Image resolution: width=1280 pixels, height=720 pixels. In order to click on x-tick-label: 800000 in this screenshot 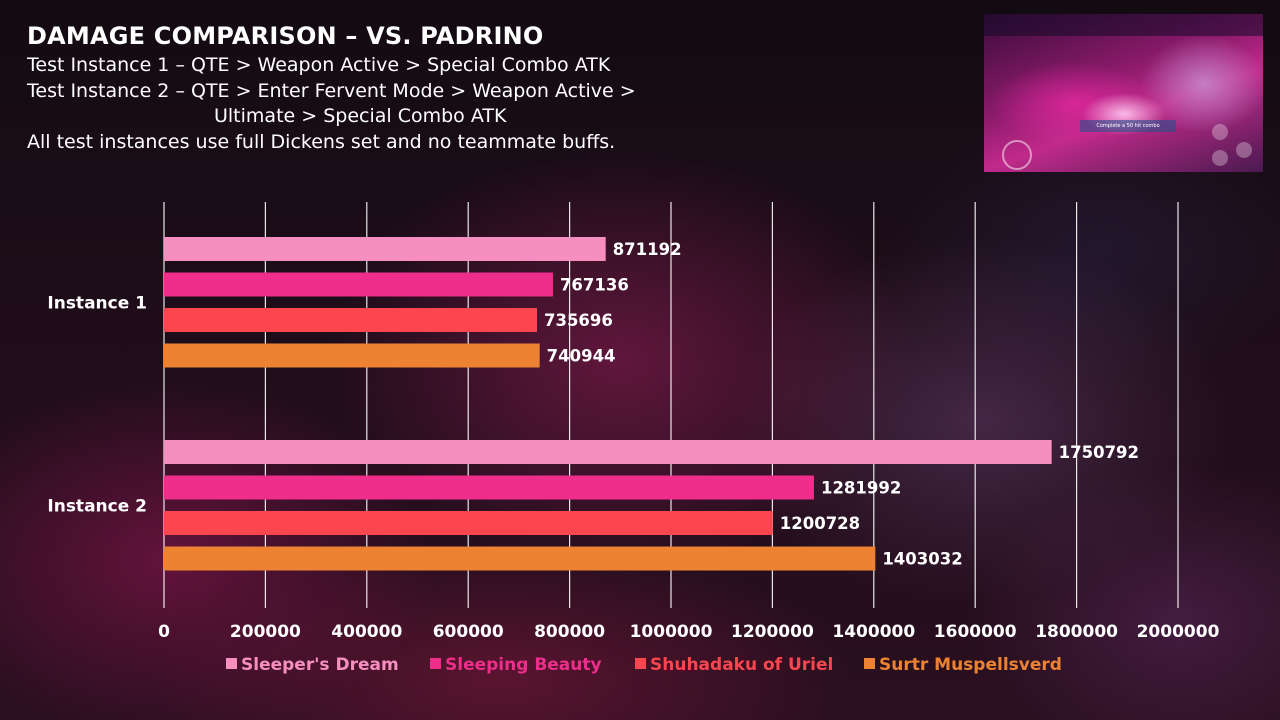, I will do `click(569, 632)`.